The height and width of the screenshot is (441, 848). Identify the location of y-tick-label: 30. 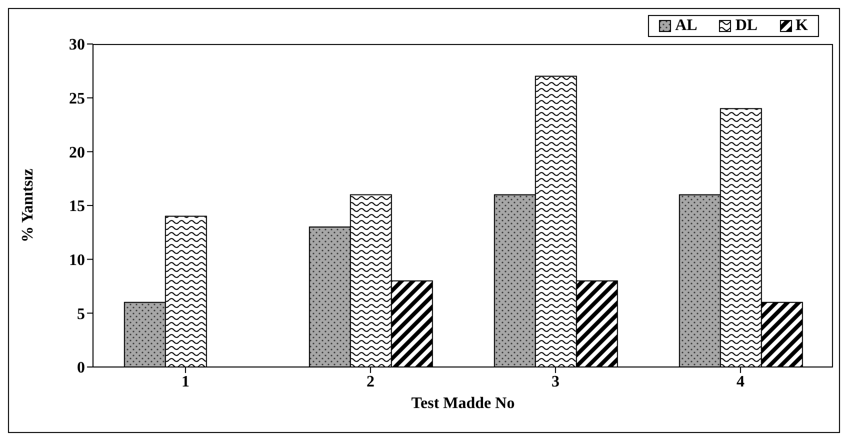
(77, 45).